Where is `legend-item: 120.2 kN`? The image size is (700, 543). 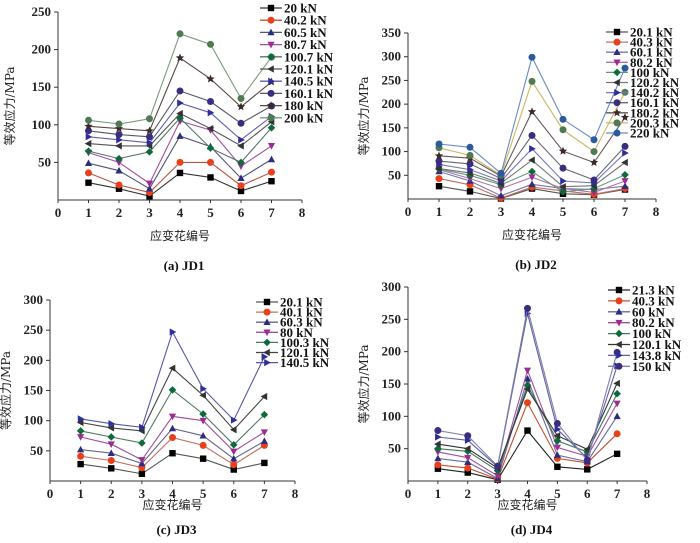 legend-item: 120.2 kN is located at coordinates (643, 82).